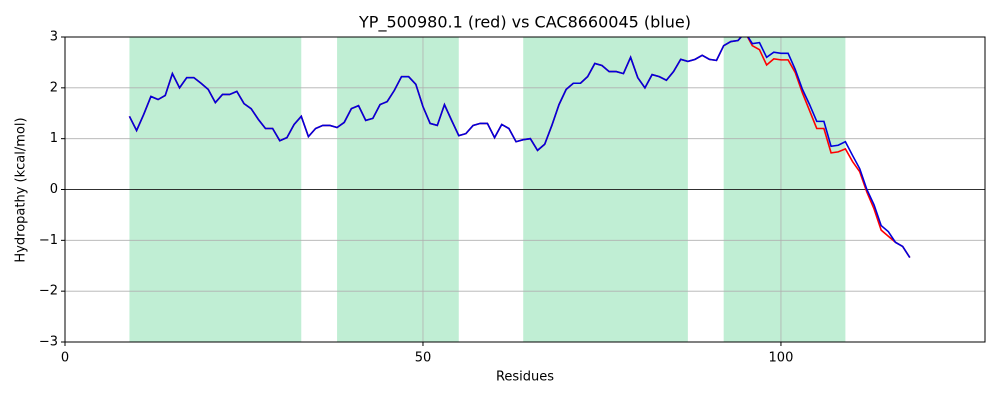 The height and width of the screenshot is (400, 1000). I want to click on y-tick-label: 0, so click(54, 189).